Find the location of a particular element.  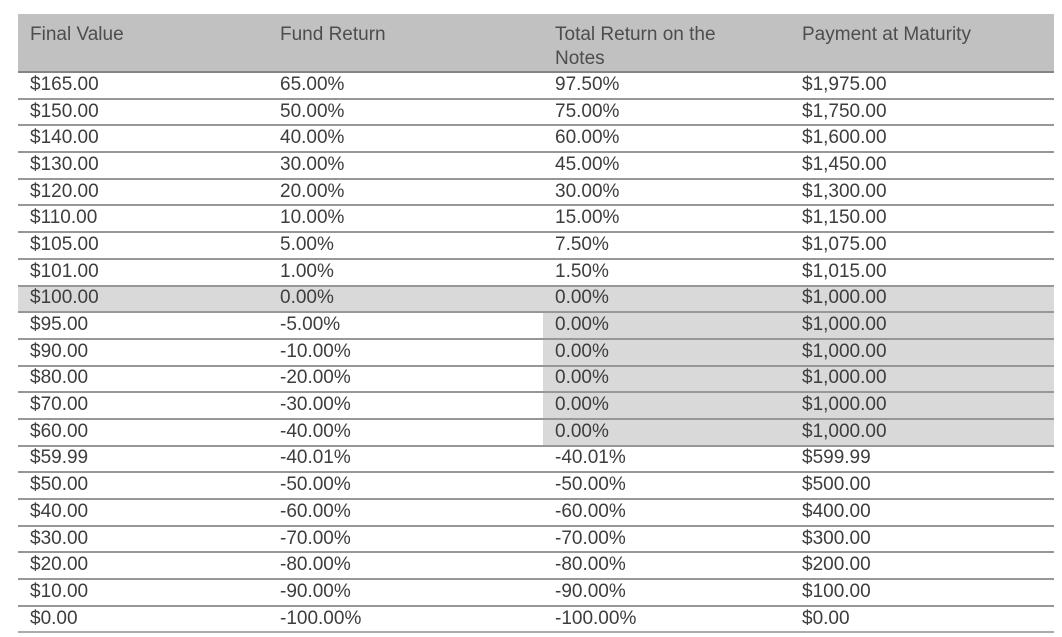

total-return-cell: -40.01% is located at coordinates (666, 459).